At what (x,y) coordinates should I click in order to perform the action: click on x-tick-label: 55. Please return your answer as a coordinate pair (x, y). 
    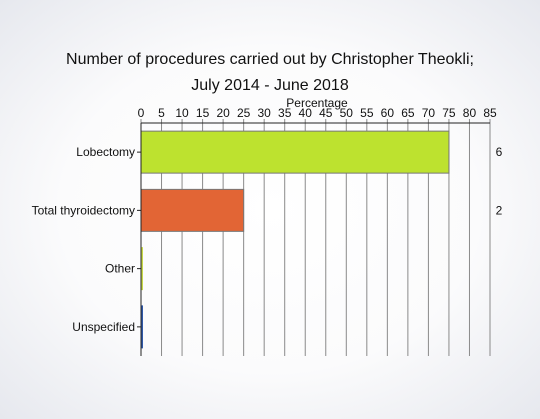
    Looking at the image, I should click on (367, 113).